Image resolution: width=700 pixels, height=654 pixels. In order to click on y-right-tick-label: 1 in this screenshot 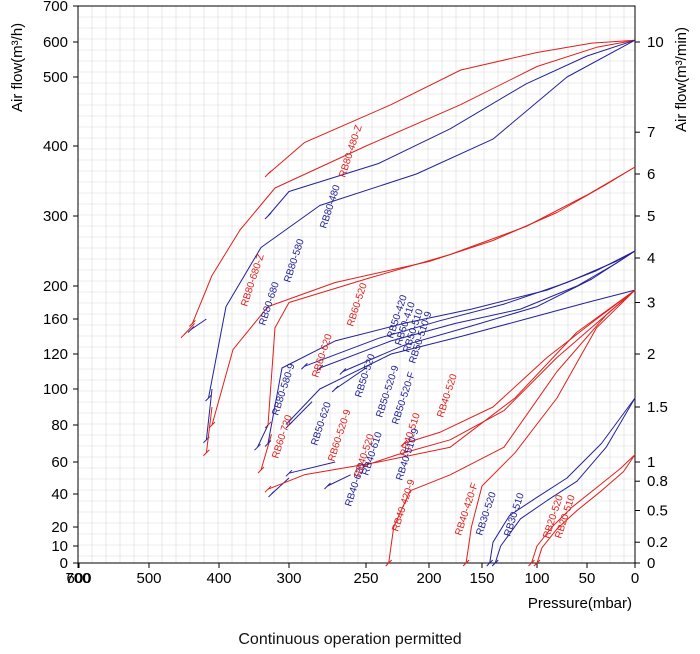, I will do `click(651, 462)`.